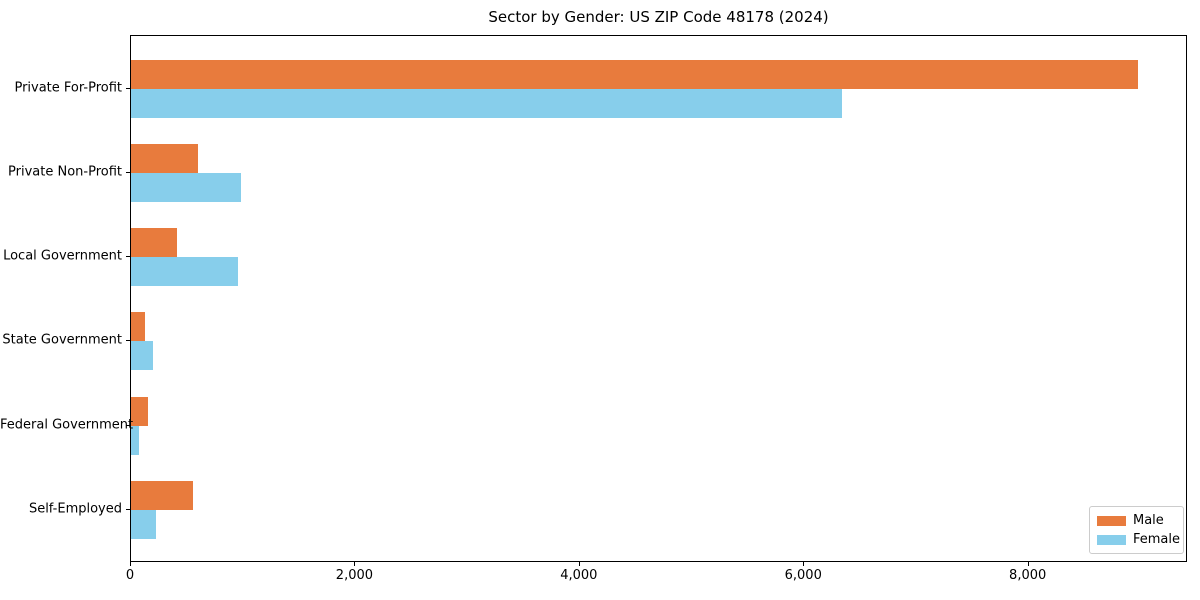 This screenshot has width=1200, height=600. What do you see at coordinates (803, 575) in the screenshot?
I see `x-tick-label-6-000: 6,000` at bounding box center [803, 575].